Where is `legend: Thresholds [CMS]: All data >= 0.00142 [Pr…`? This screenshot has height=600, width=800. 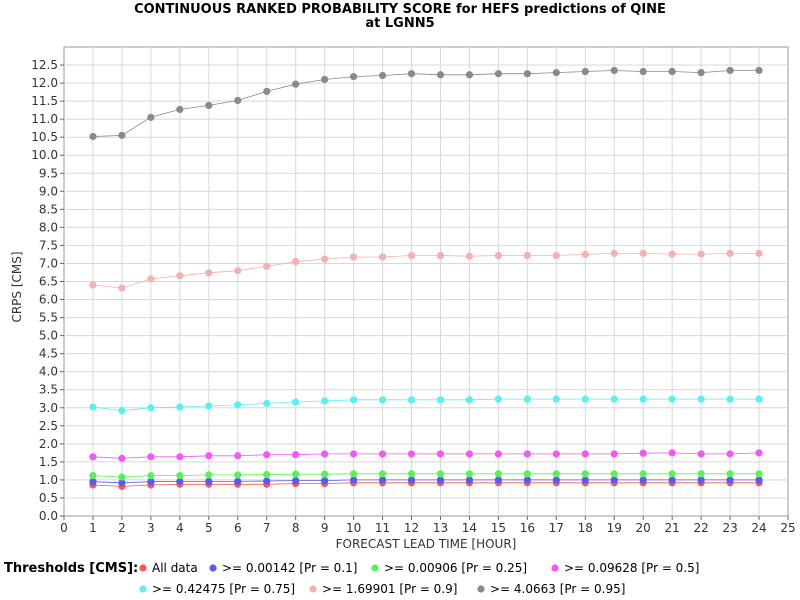
legend: Thresholds [CMS]: All data >= 0.00142 [Pr… is located at coordinates (351, 578).